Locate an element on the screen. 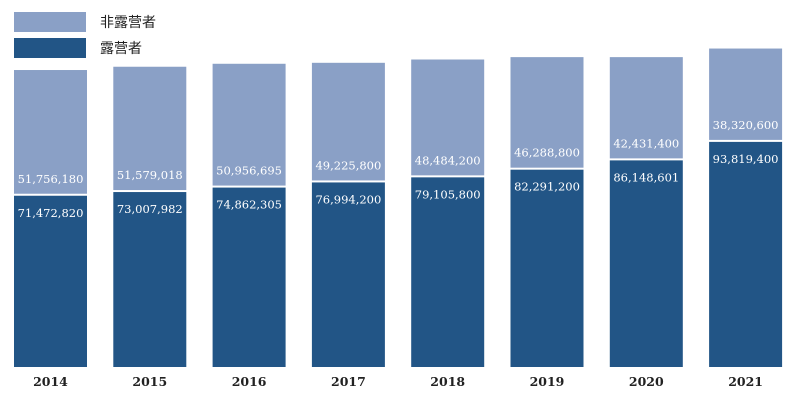 Image resolution: width=800 pixels, height=401 pixels. bar-camper-2019 is located at coordinates (547, 268).